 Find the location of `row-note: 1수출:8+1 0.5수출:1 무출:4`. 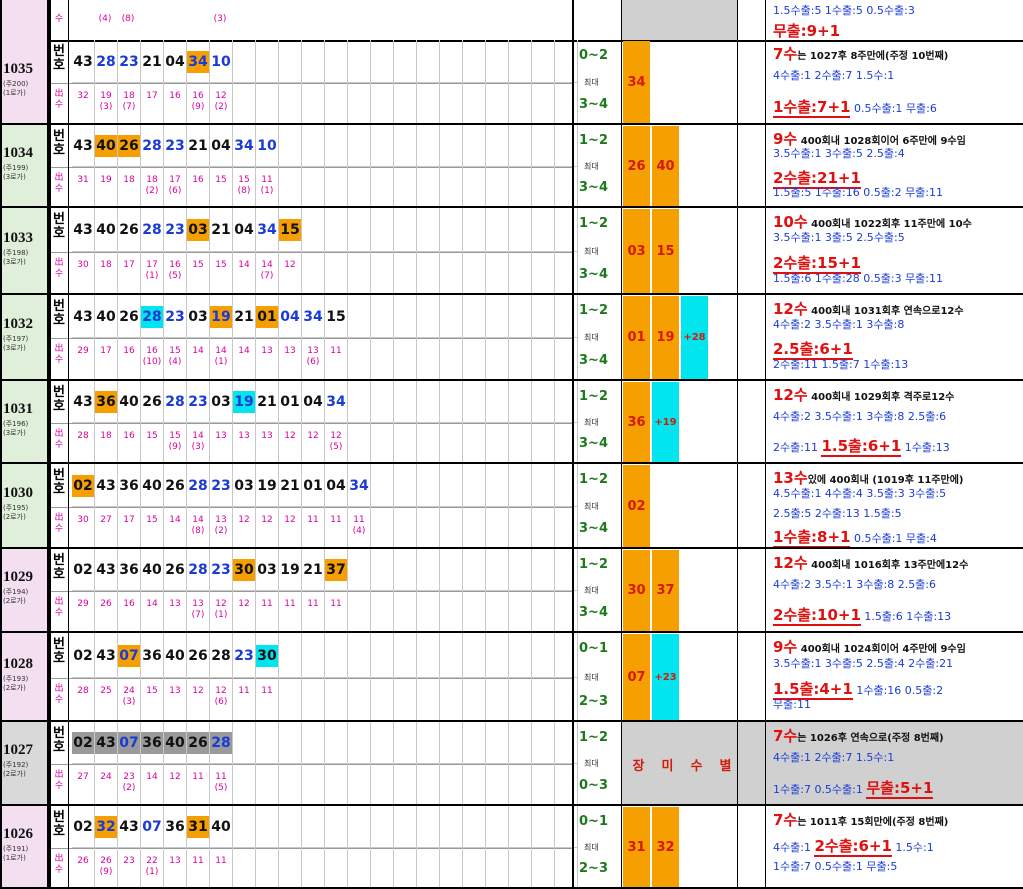

row-note: 1수출:8+1 0.5수출:1 무출:4 is located at coordinates (855, 537).